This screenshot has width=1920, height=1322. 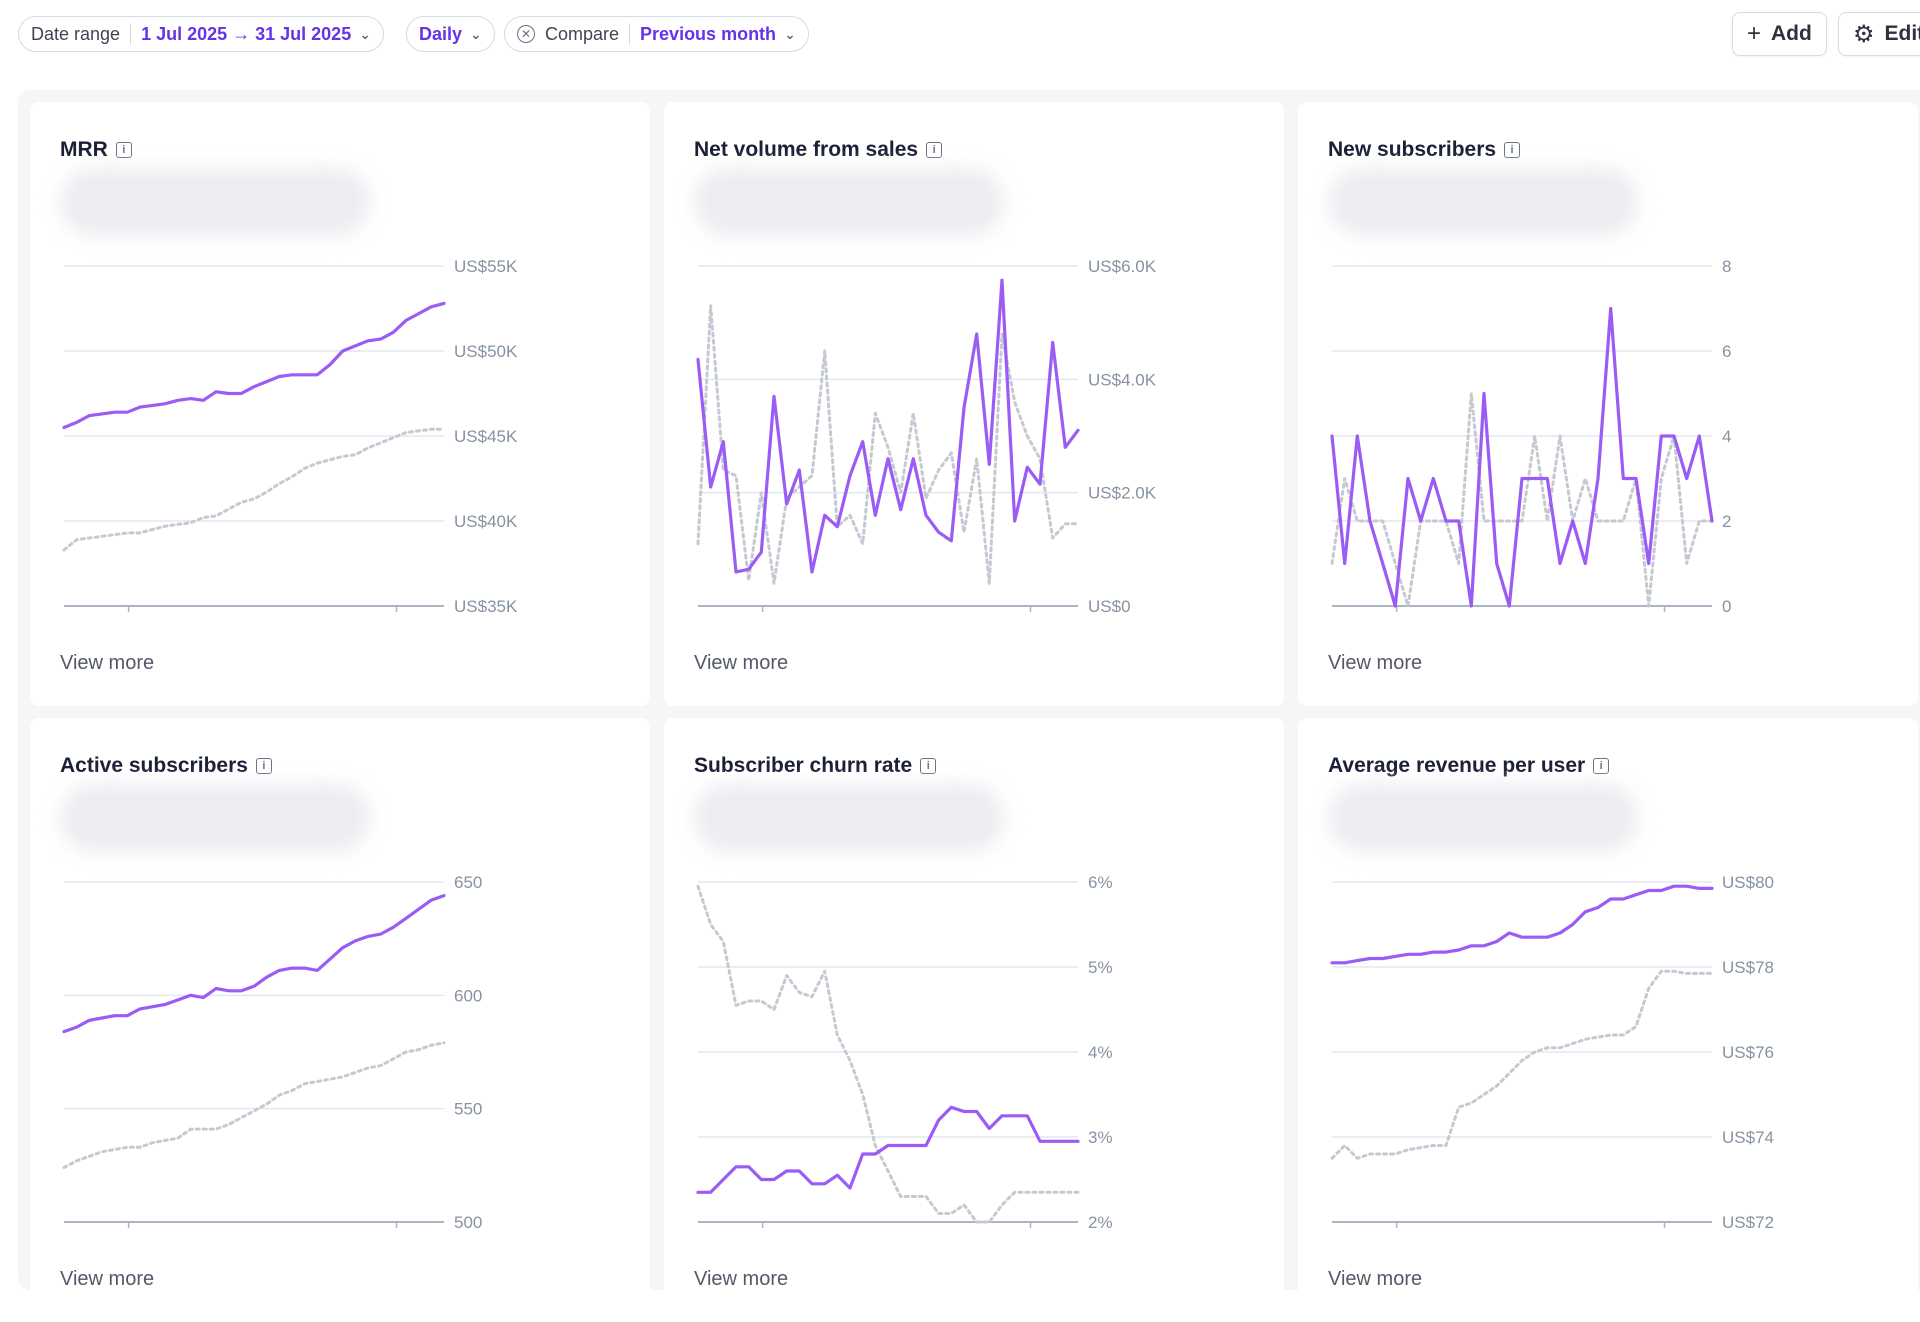 What do you see at coordinates (486, 521) in the screenshot?
I see `y-tick-label: US$40K` at bounding box center [486, 521].